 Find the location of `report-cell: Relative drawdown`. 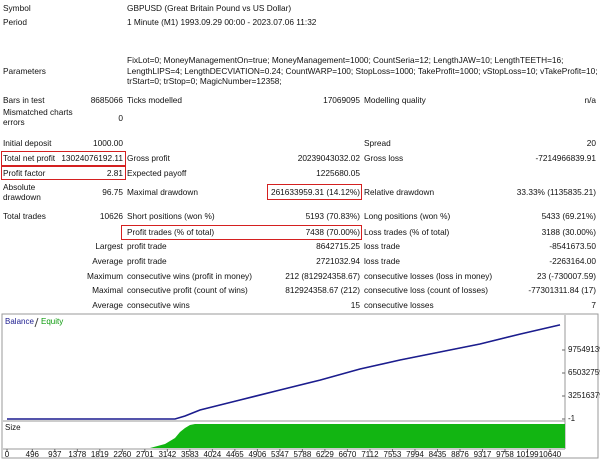

report-cell: Relative drawdown is located at coordinates (399, 192).